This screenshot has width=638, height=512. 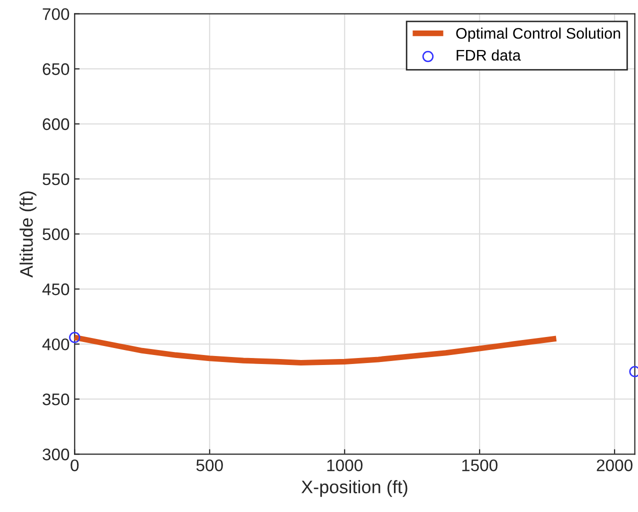 I want to click on y-tick-label: 700, so click(x=56, y=14).